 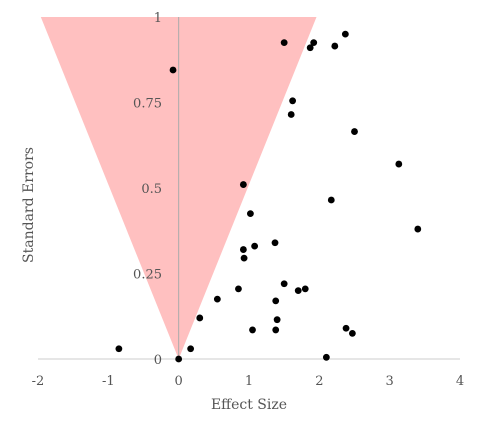 What do you see at coordinates (38, 381) in the screenshot?
I see `x-tick-label: -2` at bounding box center [38, 381].